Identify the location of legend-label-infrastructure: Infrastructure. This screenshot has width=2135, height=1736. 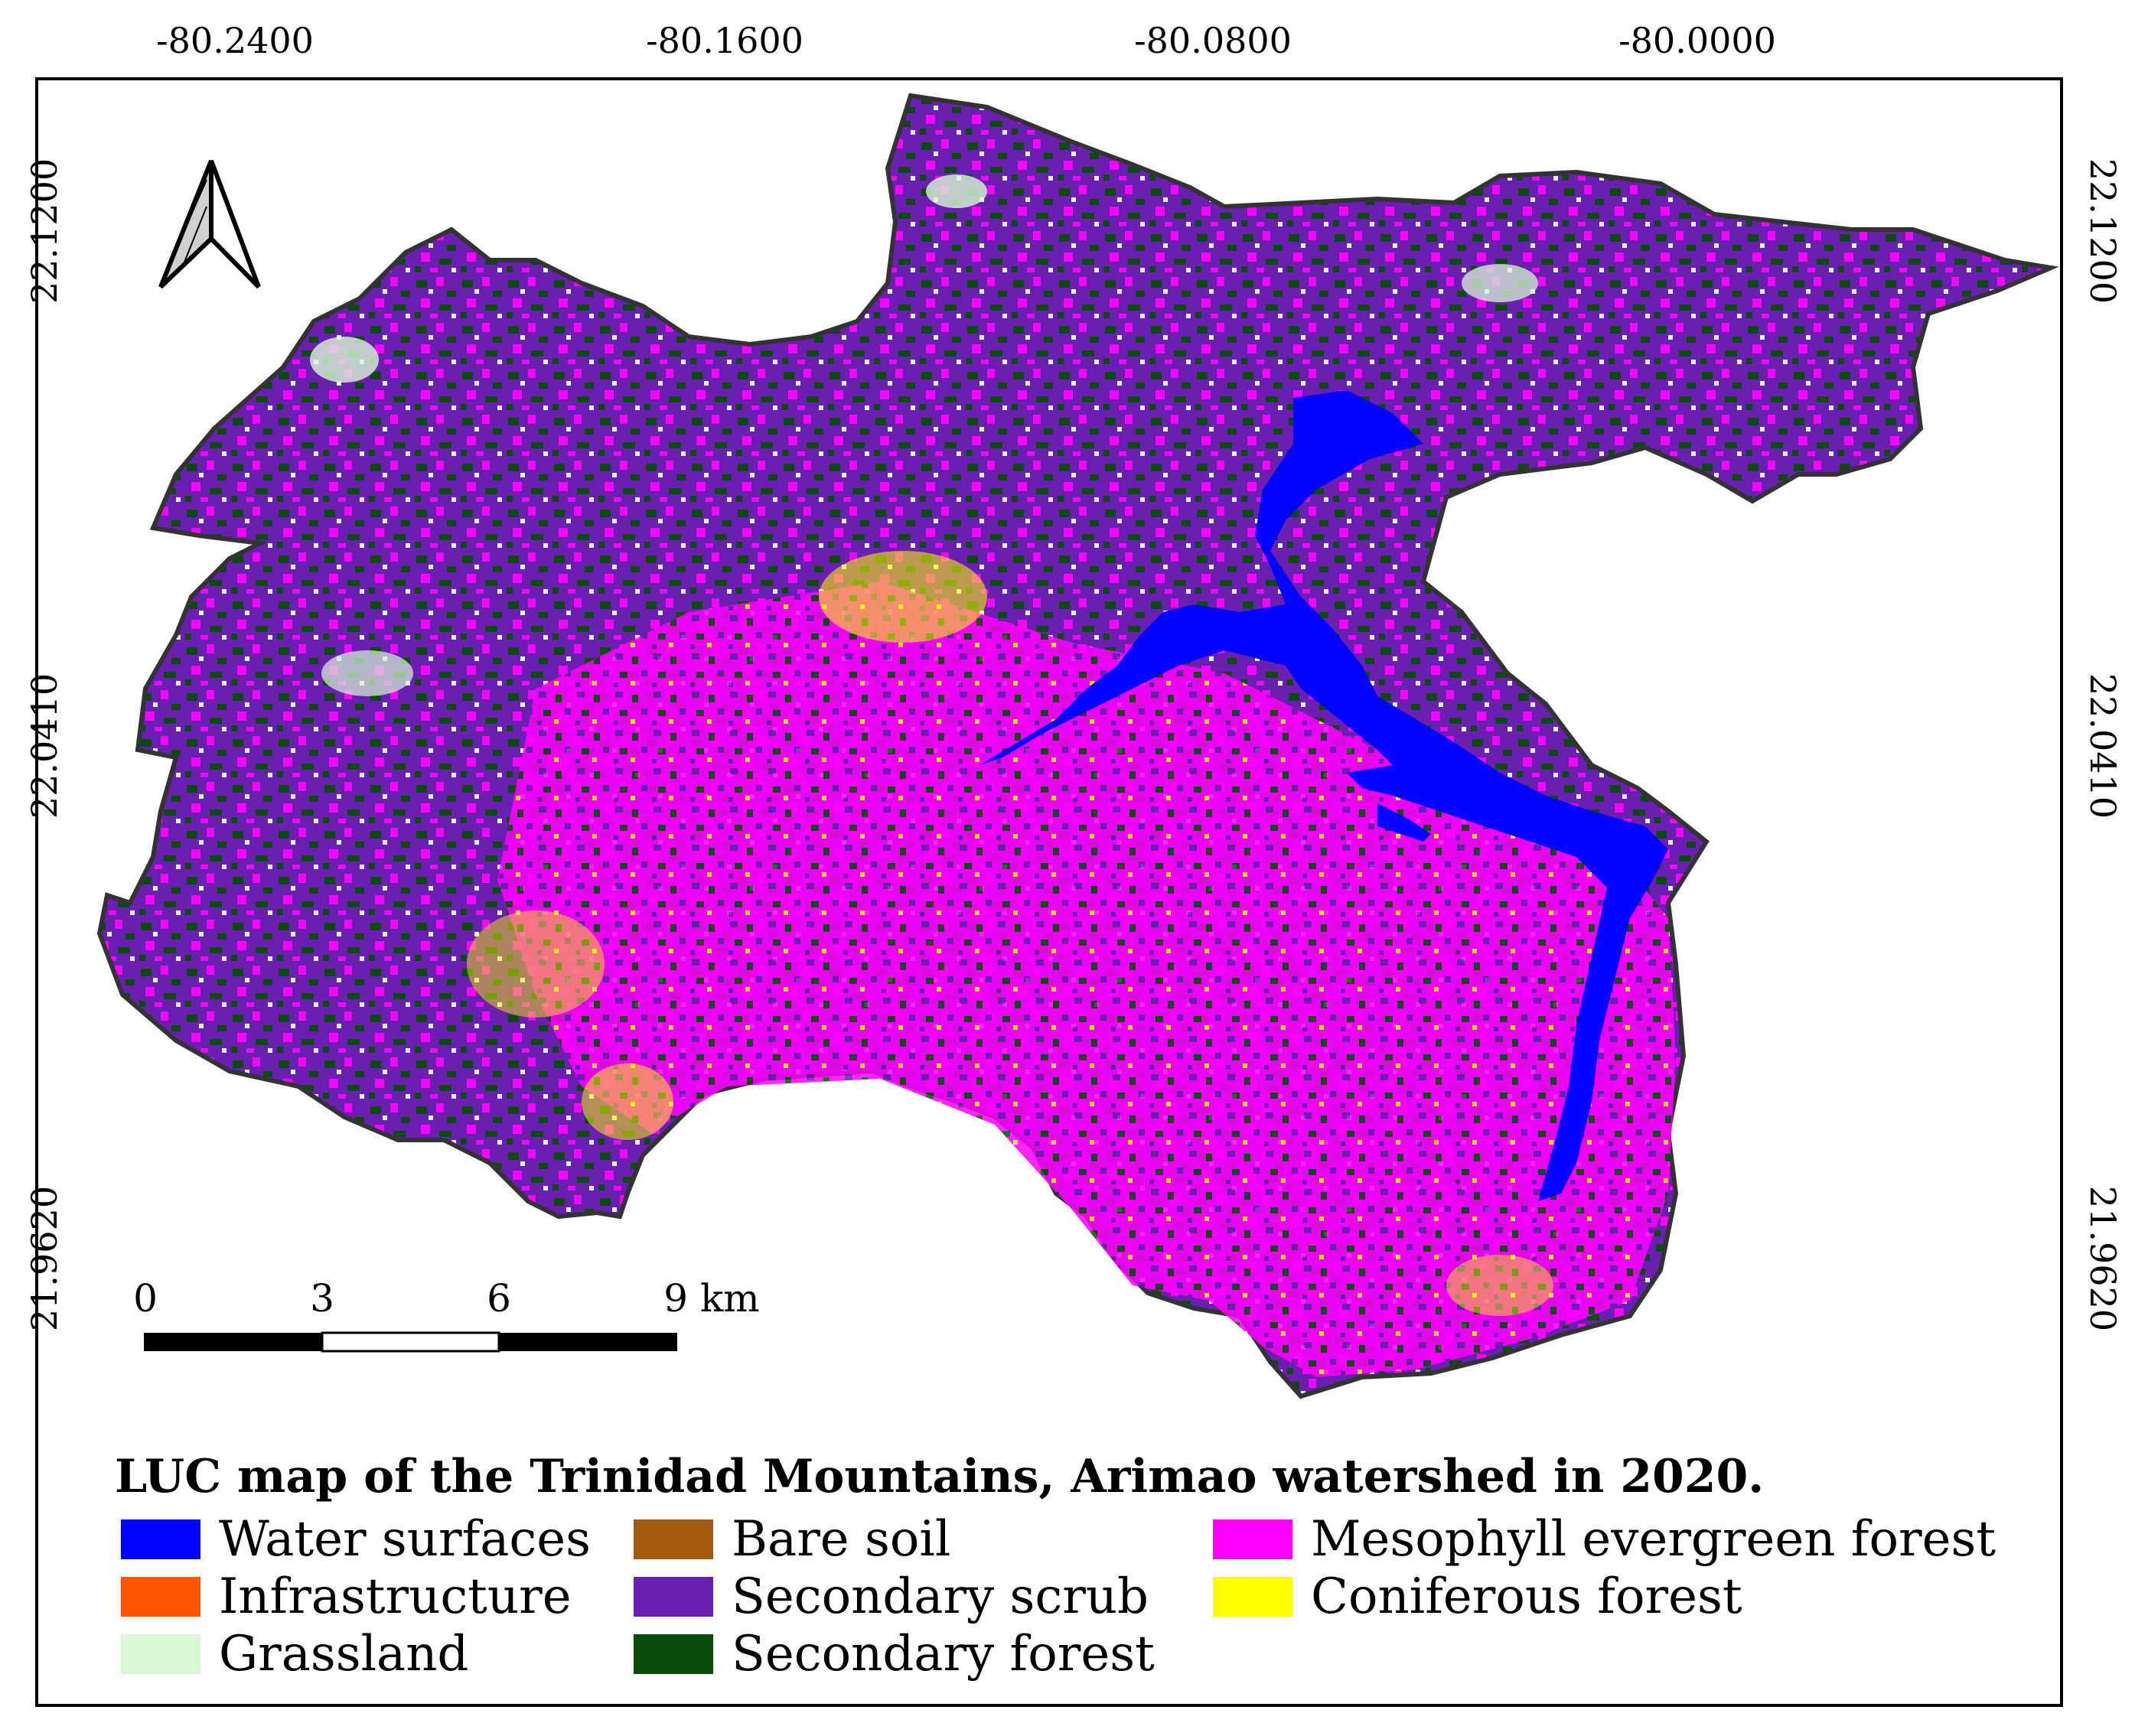
(395, 1596).